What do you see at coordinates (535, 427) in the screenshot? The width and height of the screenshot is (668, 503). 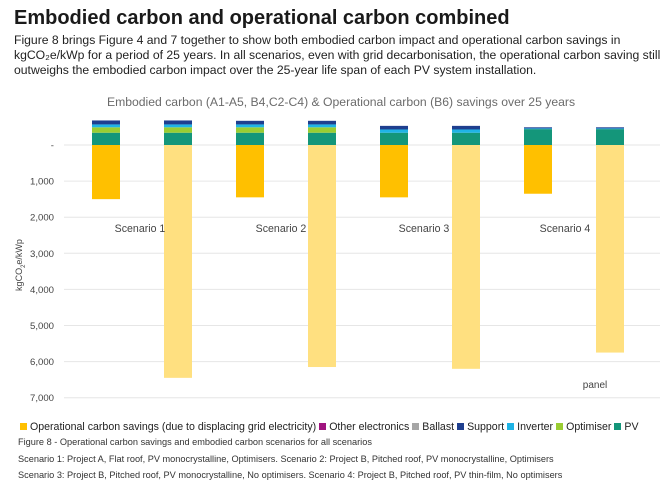 I see `legend-label: Inverter` at bounding box center [535, 427].